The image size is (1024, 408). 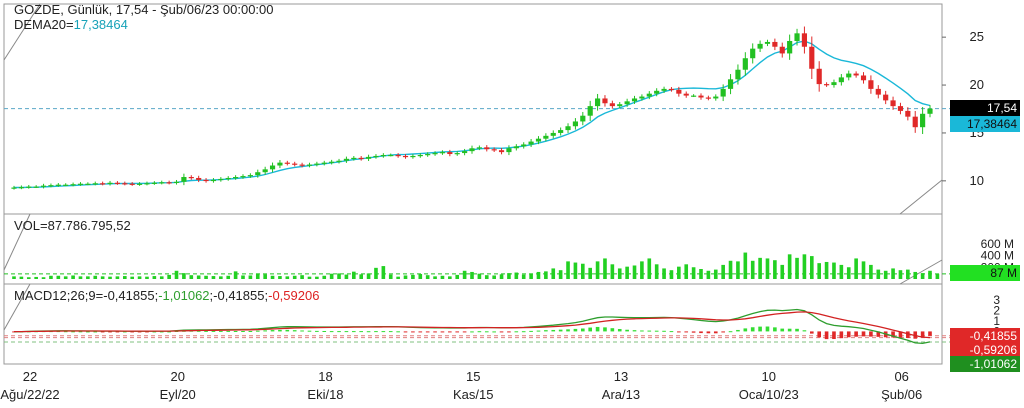 What do you see at coordinates (921, 197) in the screenshot?
I see `corner-mark-r0` at bounding box center [921, 197].